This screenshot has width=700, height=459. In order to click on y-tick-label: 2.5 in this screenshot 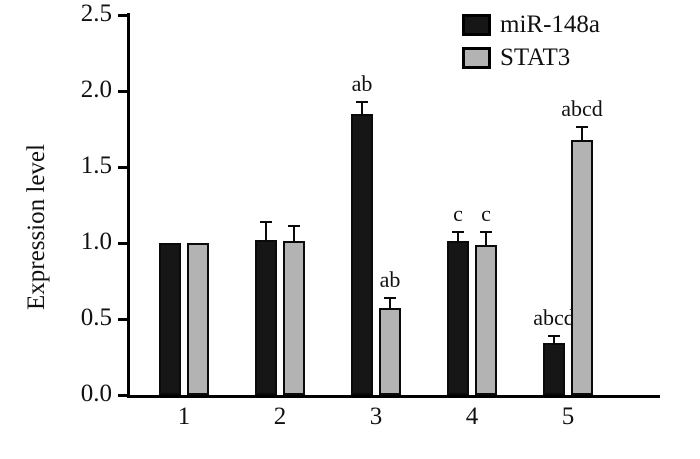, I will do `click(96, 13)`.